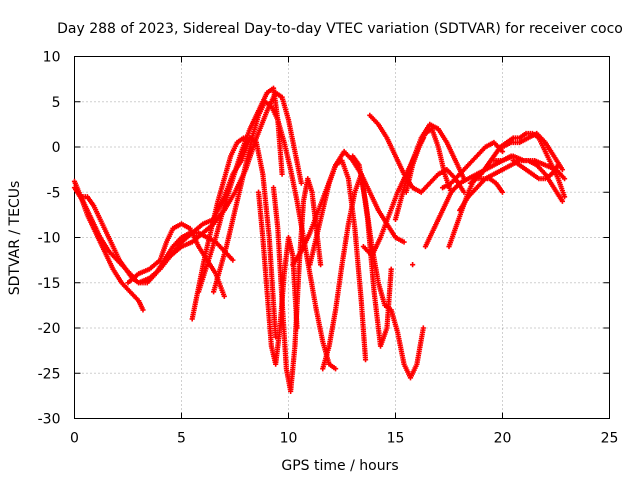 The image size is (640, 480). I want to click on y-tick-label: -5, so click(54, 193).